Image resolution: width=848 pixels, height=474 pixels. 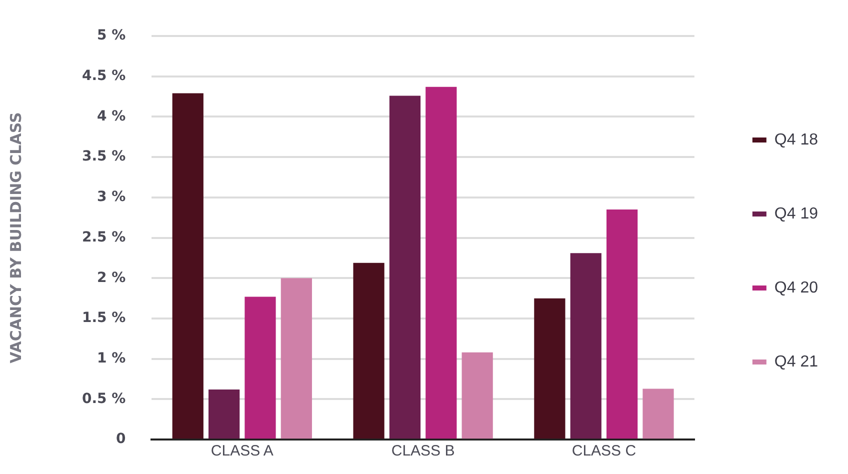 What do you see at coordinates (104, 398) in the screenshot?
I see `y-tick-label: 0.5 %` at bounding box center [104, 398].